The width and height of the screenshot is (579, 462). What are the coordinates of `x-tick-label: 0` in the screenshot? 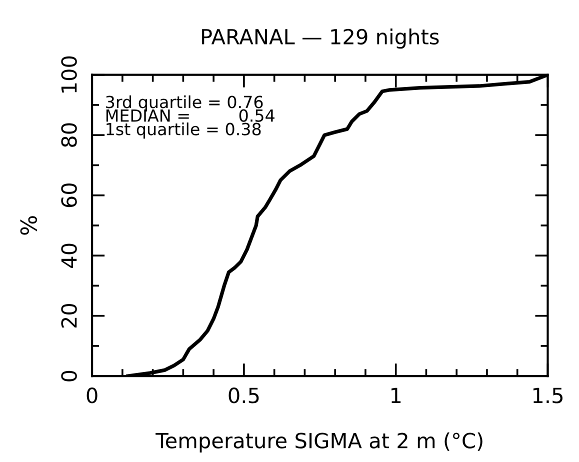 It's located at (92, 396).